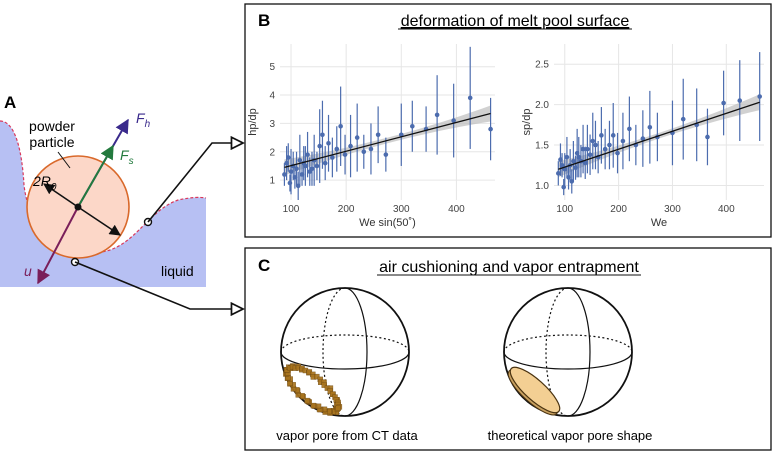 The height and width of the screenshot is (456, 777). I want to click on velocity-arrow, so click(58, 245).